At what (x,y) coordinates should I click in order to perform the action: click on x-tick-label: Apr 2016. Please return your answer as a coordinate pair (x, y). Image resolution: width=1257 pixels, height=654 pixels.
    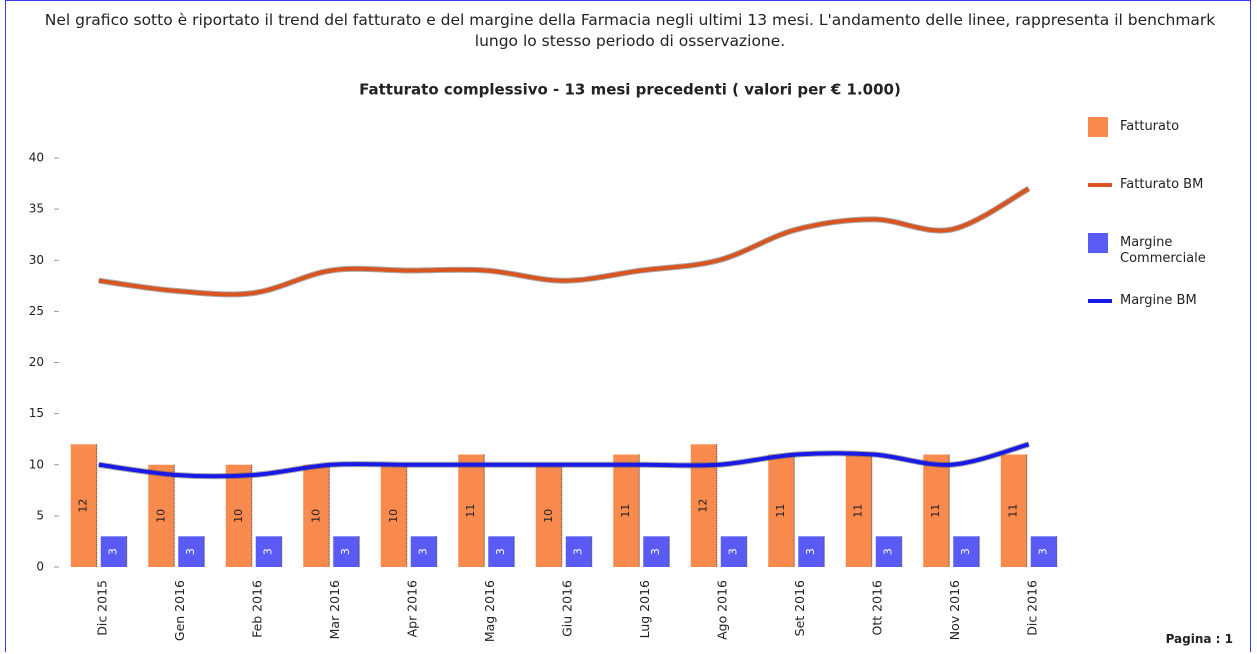
    Looking at the image, I should click on (411, 608).